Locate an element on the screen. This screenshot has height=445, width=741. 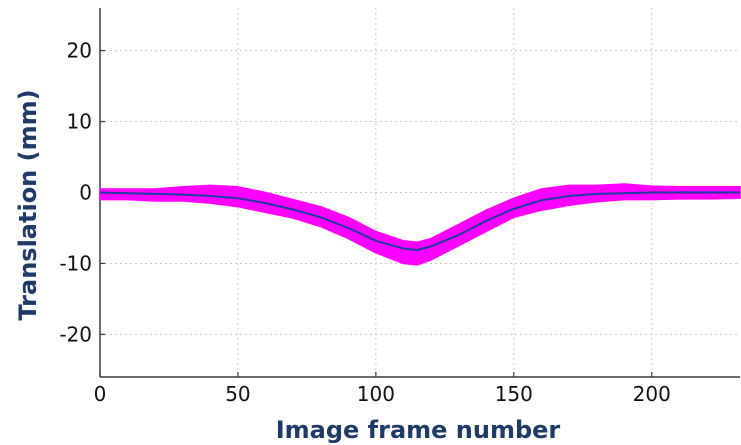
x-tick-label-200: 200 is located at coordinates (652, 394).